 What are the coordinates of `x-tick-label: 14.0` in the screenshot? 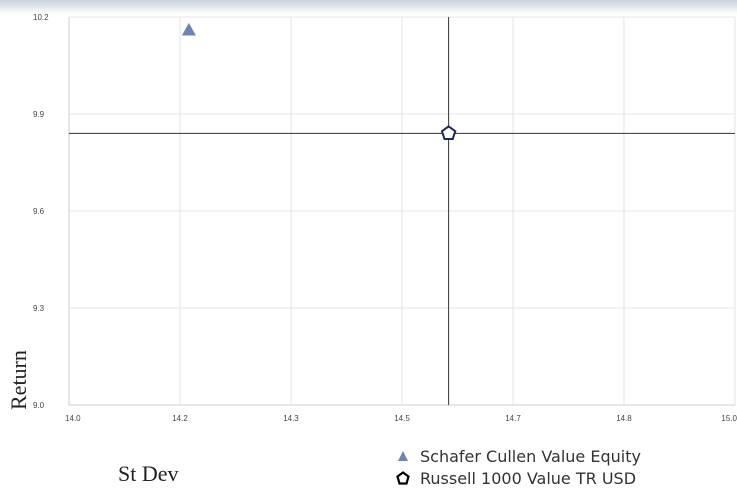 It's located at (73, 418).